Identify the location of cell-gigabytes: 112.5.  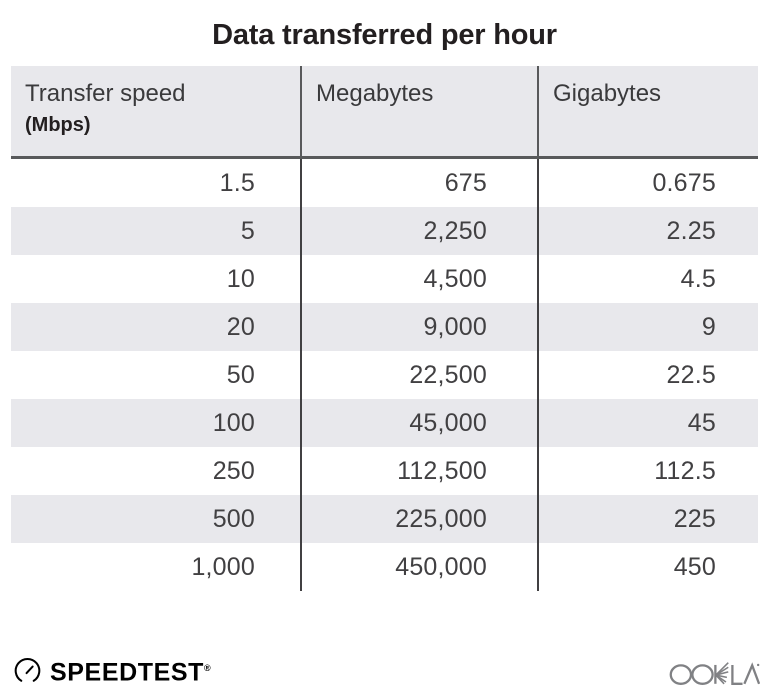
(647, 471).